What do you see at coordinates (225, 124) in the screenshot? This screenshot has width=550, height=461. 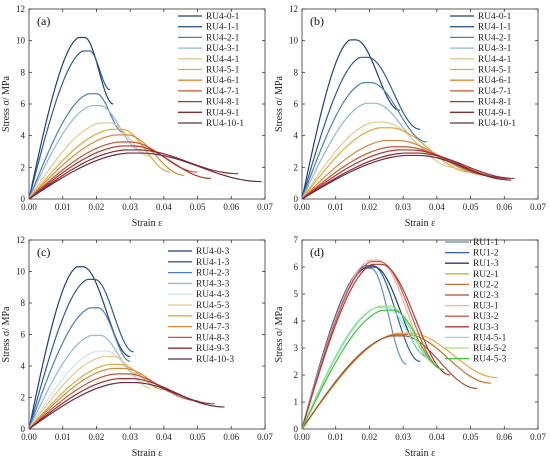 I see `legend-label-RU4-10-1: RU4-10-1` at bounding box center [225, 124].